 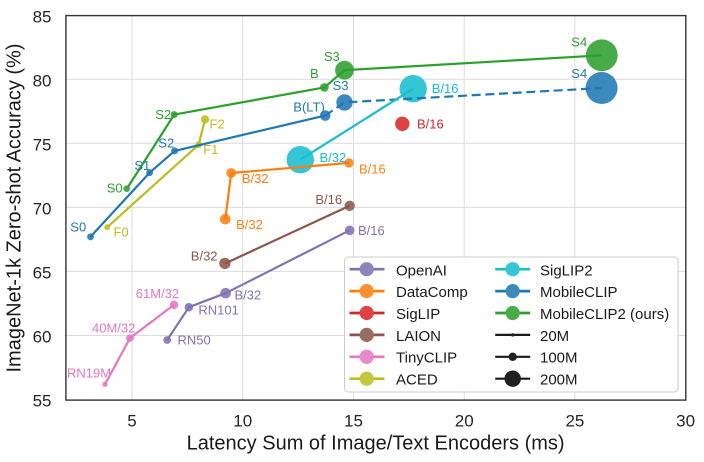 What do you see at coordinates (89, 372) in the screenshot?
I see `svg-text: RN19M` at bounding box center [89, 372].